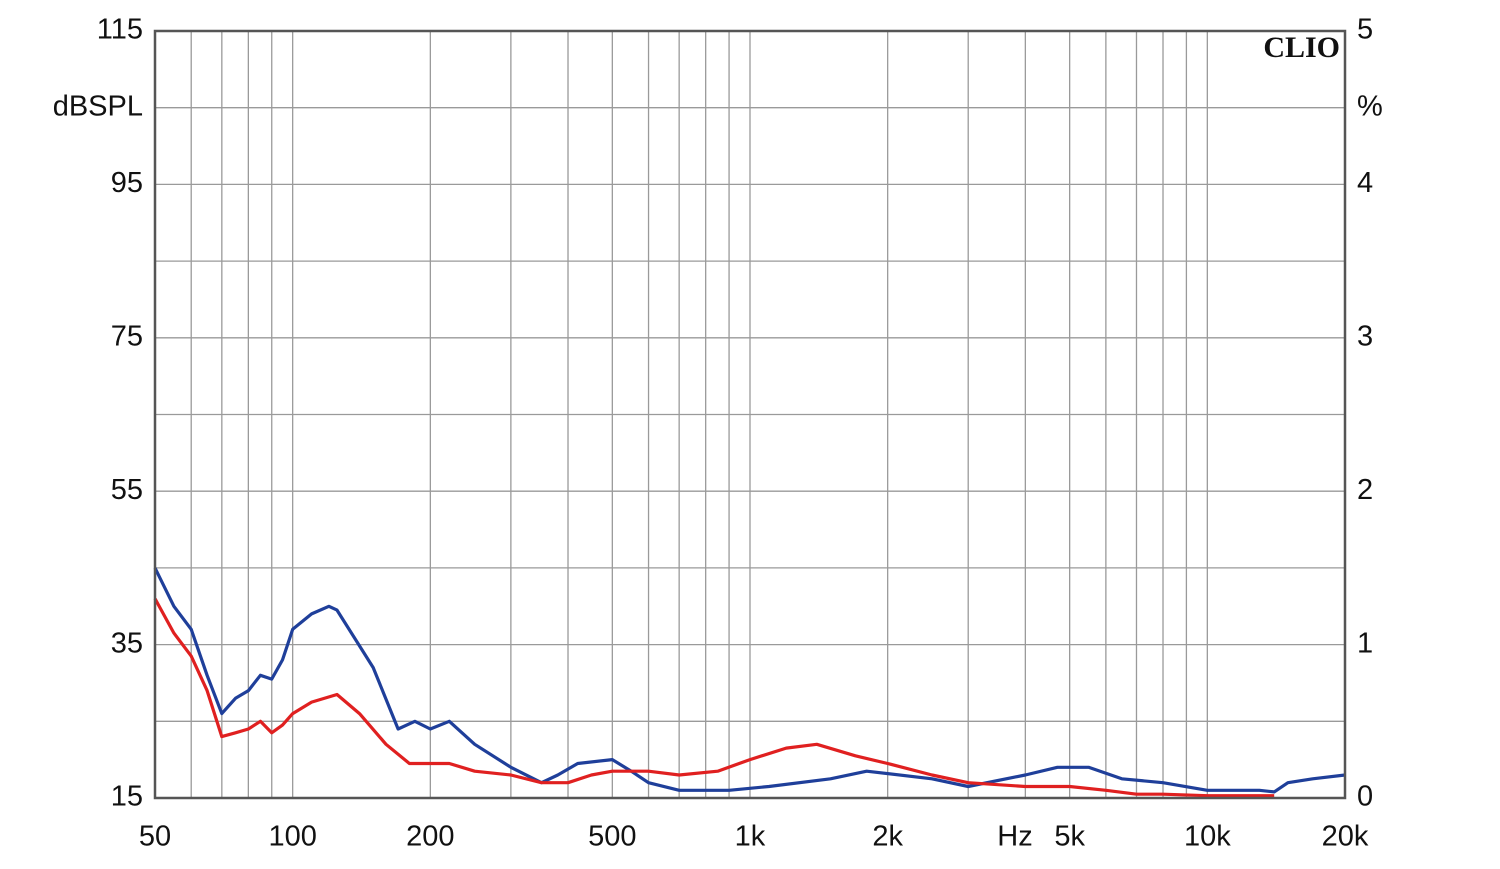 This screenshot has width=1500, height=869. Describe the element at coordinates (1365, 490) in the screenshot. I see `y2-tick-label: 2` at that location.